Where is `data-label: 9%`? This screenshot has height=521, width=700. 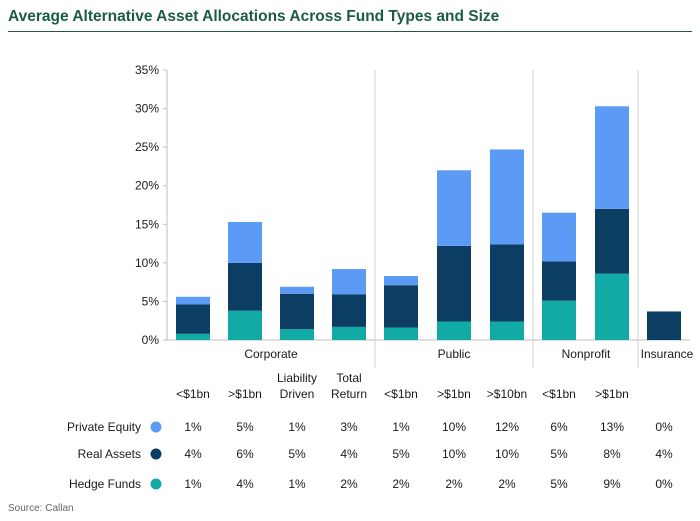 data-label: 9% is located at coordinates (612, 484).